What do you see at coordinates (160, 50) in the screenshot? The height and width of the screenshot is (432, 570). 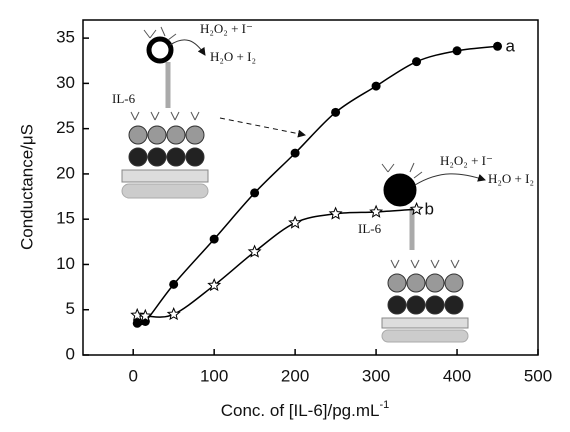 I see `label-ring` at bounding box center [160, 50].